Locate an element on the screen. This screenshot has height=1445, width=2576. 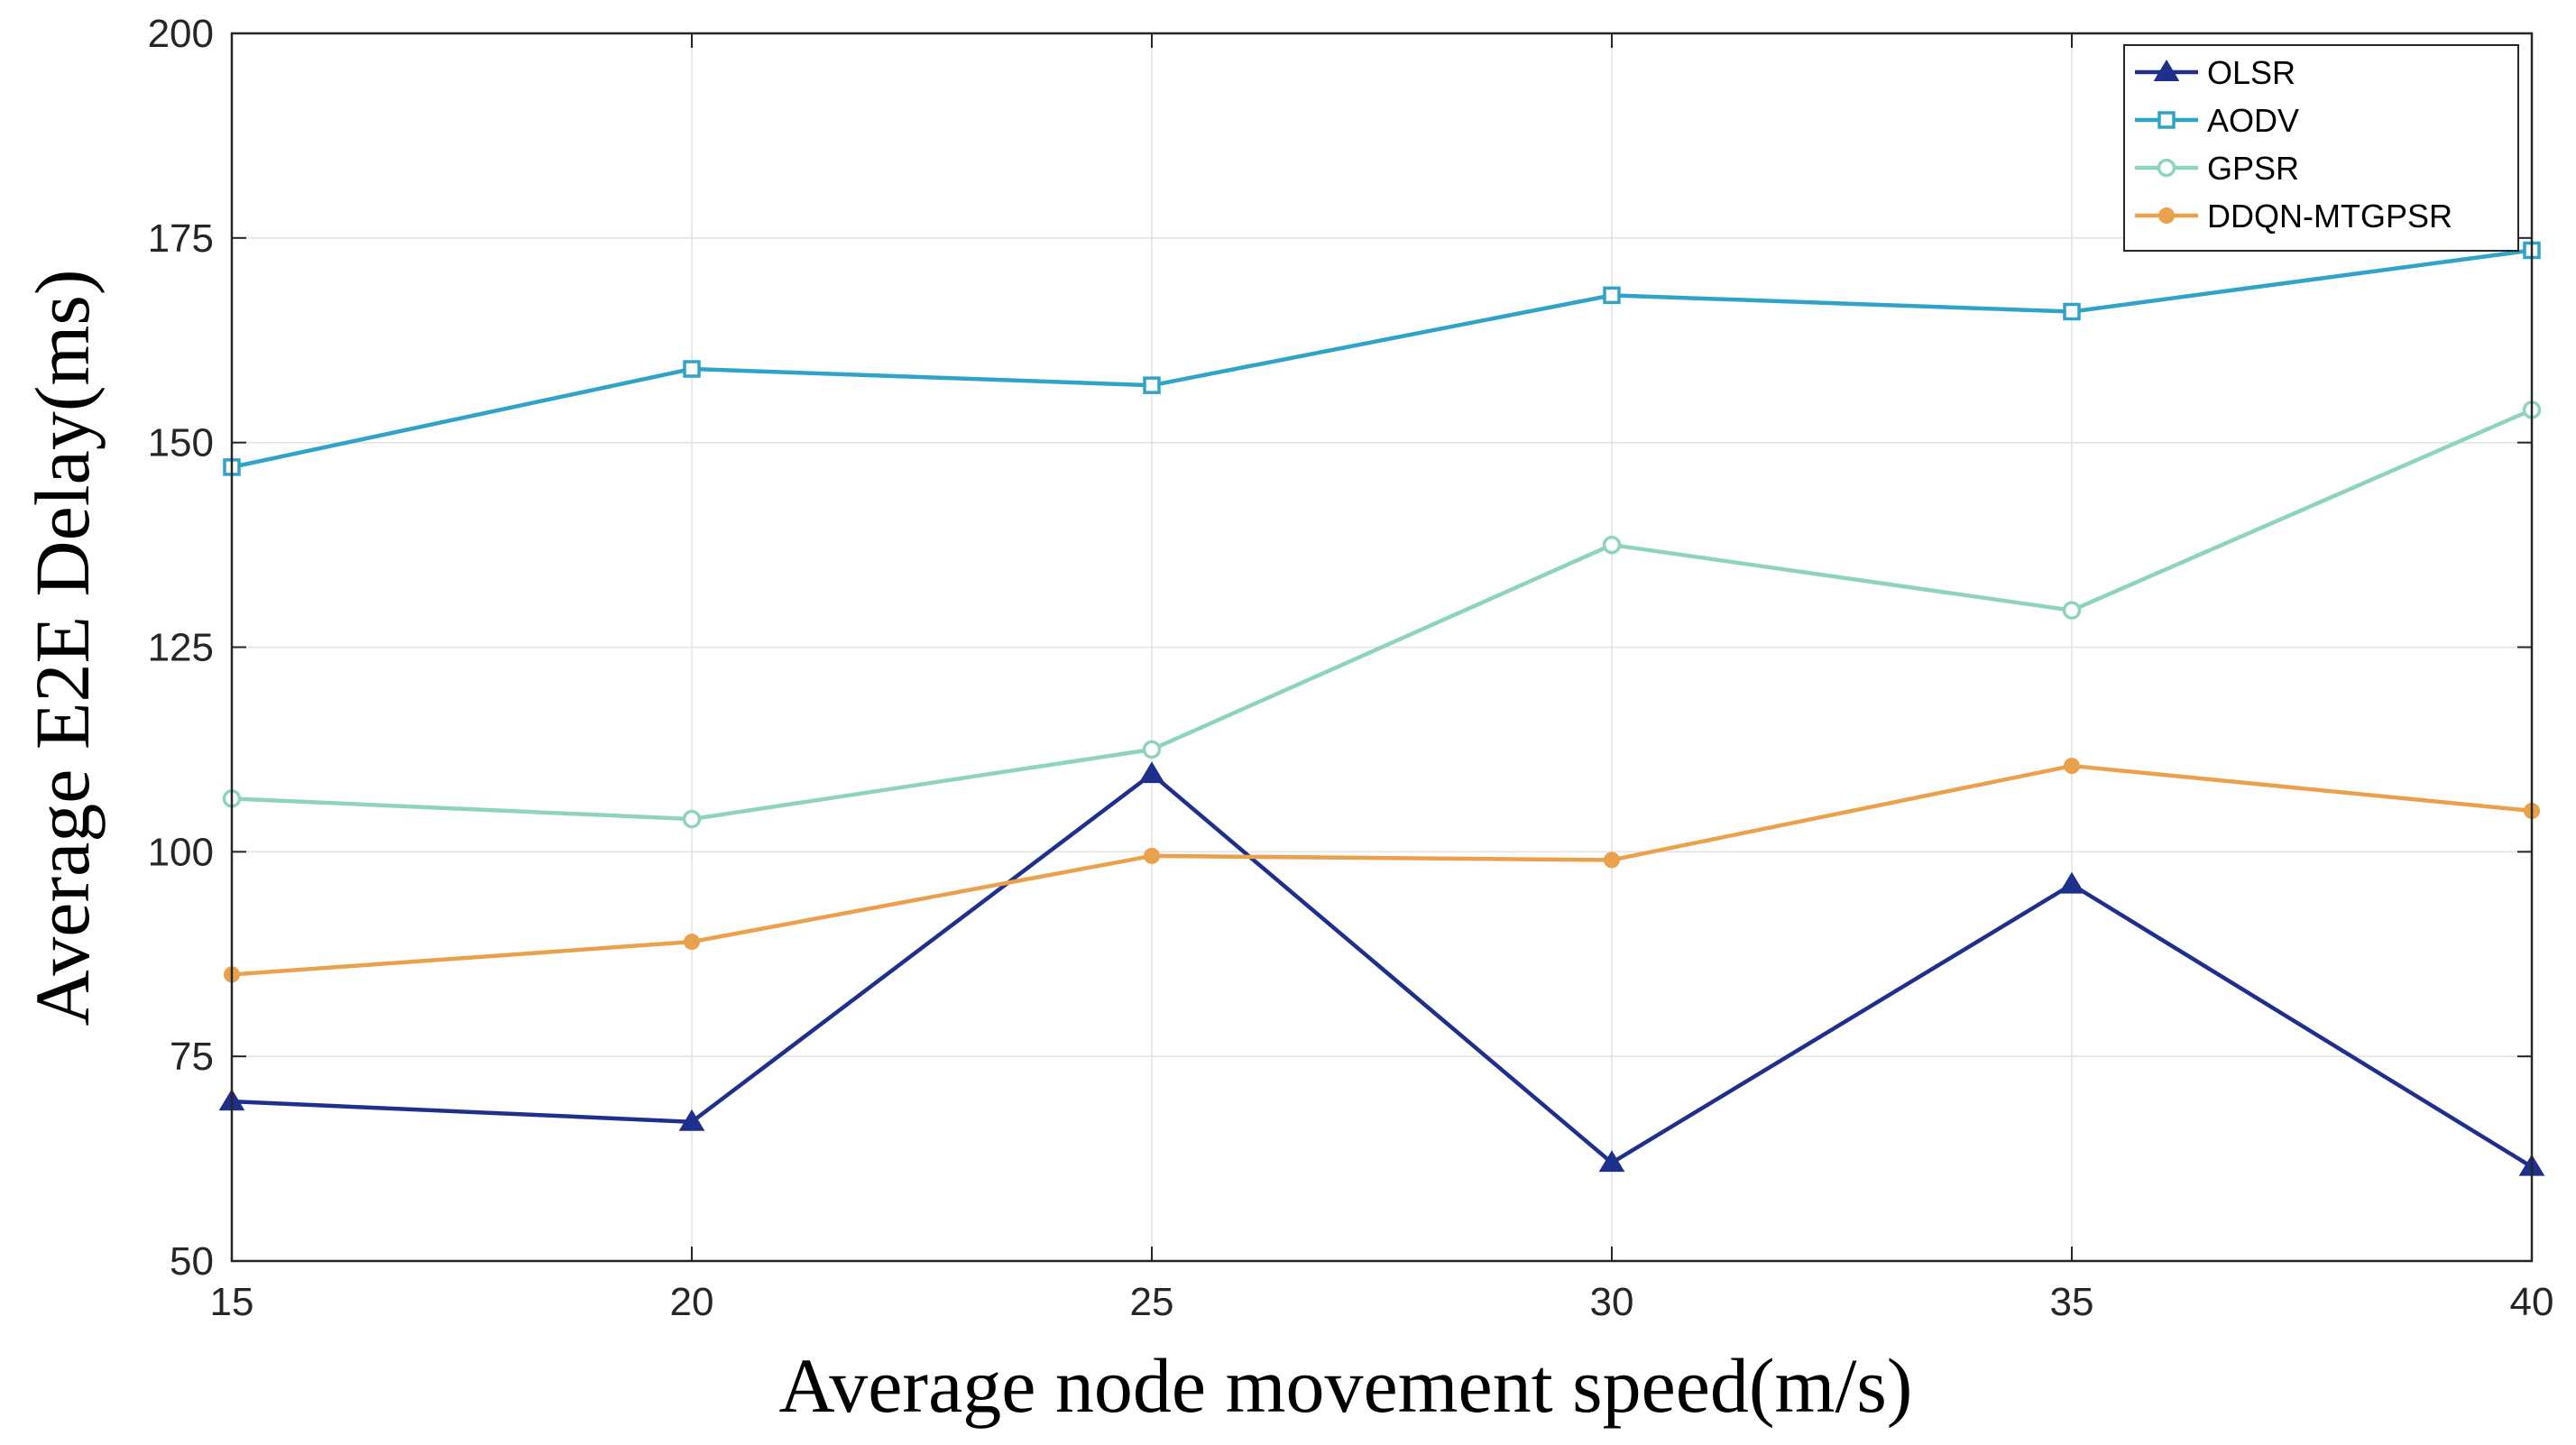
legend-label: GPSR is located at coordinates (2253, 168).